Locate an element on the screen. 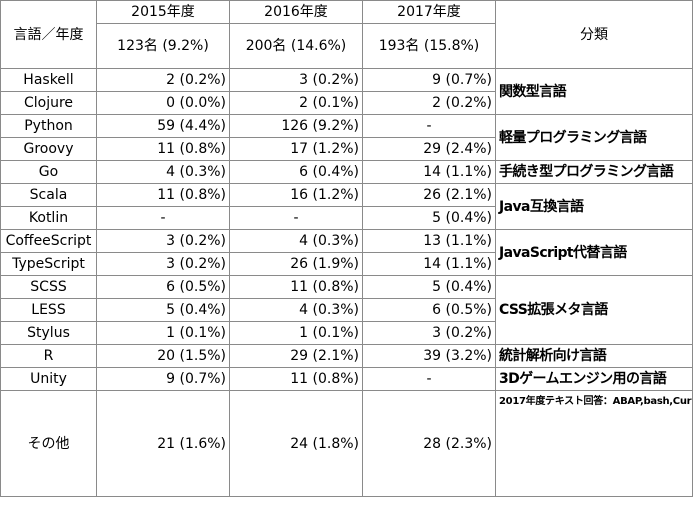 This screenshot has height=510, width=694. category-cell: 統計解析向け言語 is located at coordinates (594, 356).